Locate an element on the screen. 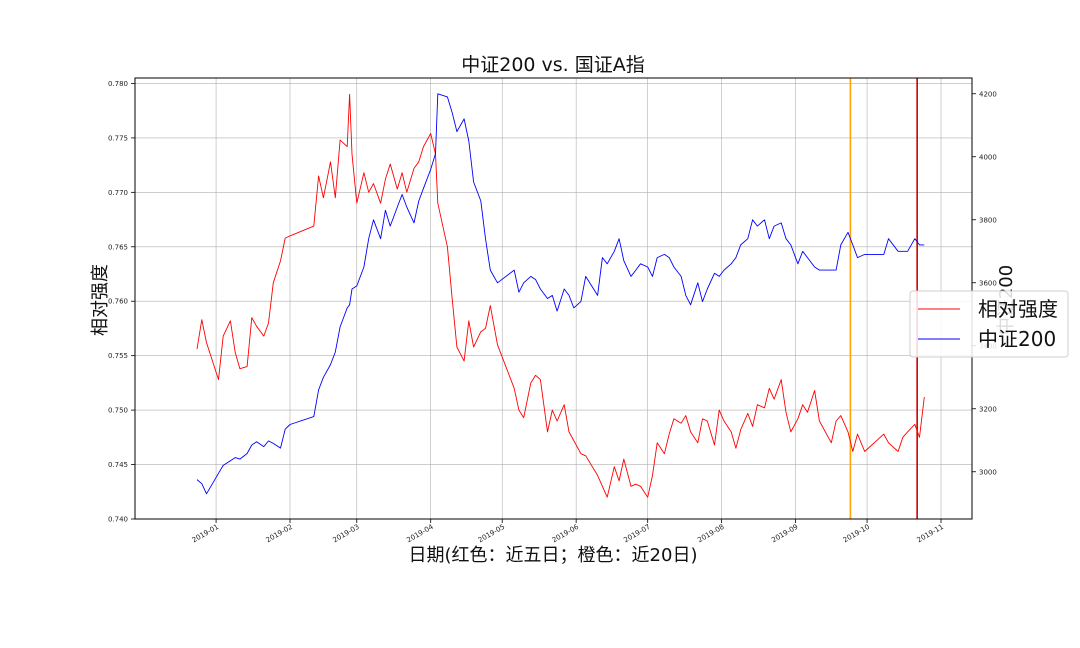 Image resolution: width=1080 pixels, height=648 pixels. legend-label-csi200: 中证200 is located at coordinates (1017, 339).